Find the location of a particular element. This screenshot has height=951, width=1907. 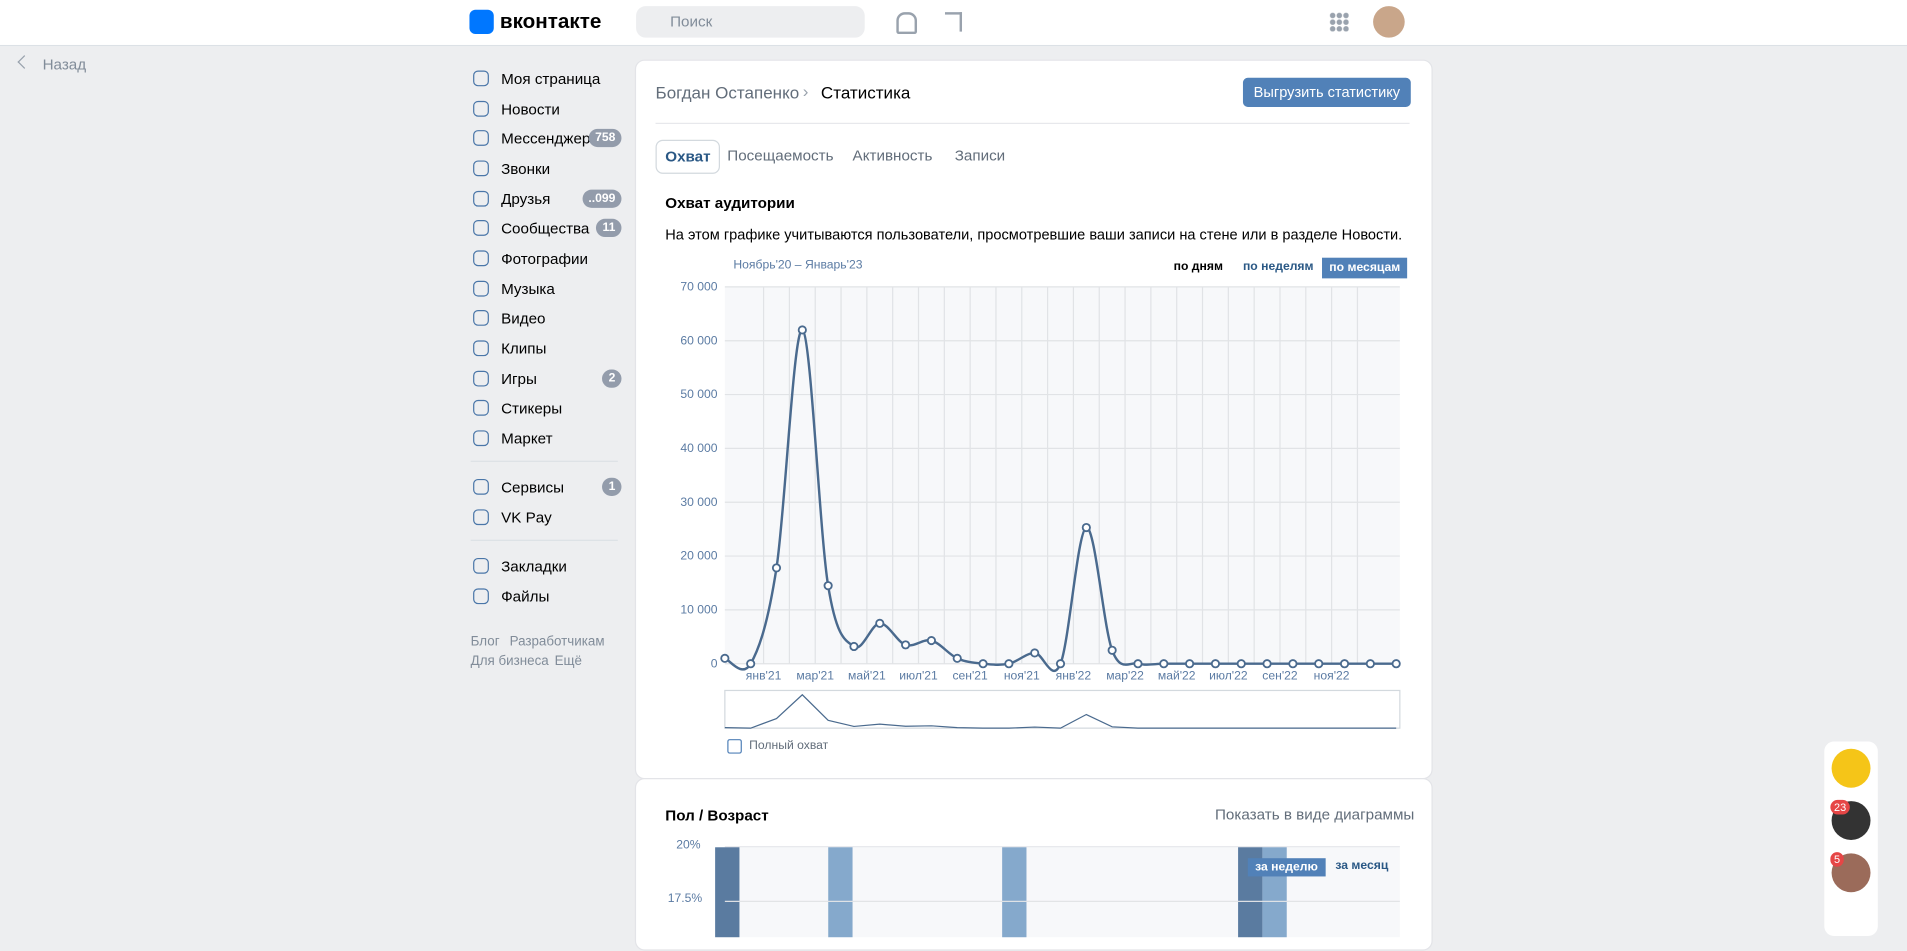

footer-link: Блог is located at coordinates (485, 642).